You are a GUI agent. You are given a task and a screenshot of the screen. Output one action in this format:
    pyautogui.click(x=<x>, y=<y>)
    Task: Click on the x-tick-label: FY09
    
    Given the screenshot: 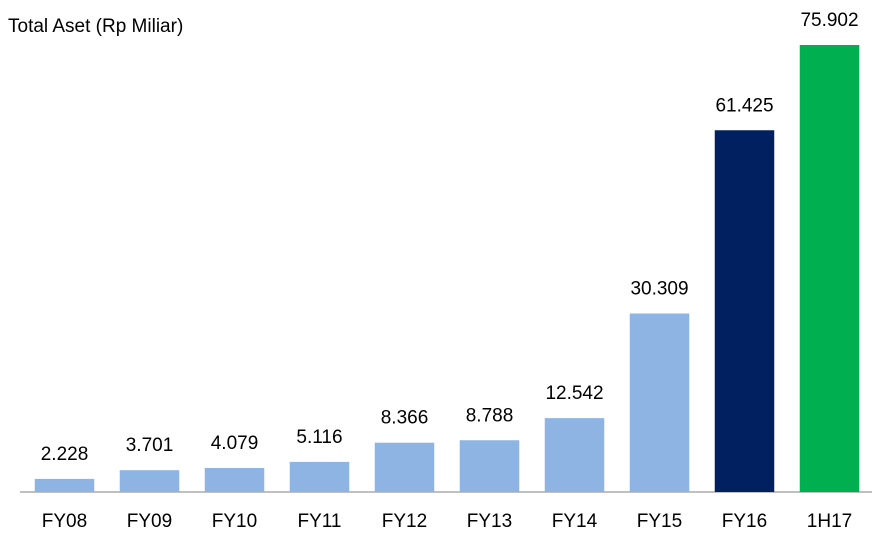 What is the action you would take?
    pyautogui.click(x=149, y=521)
    